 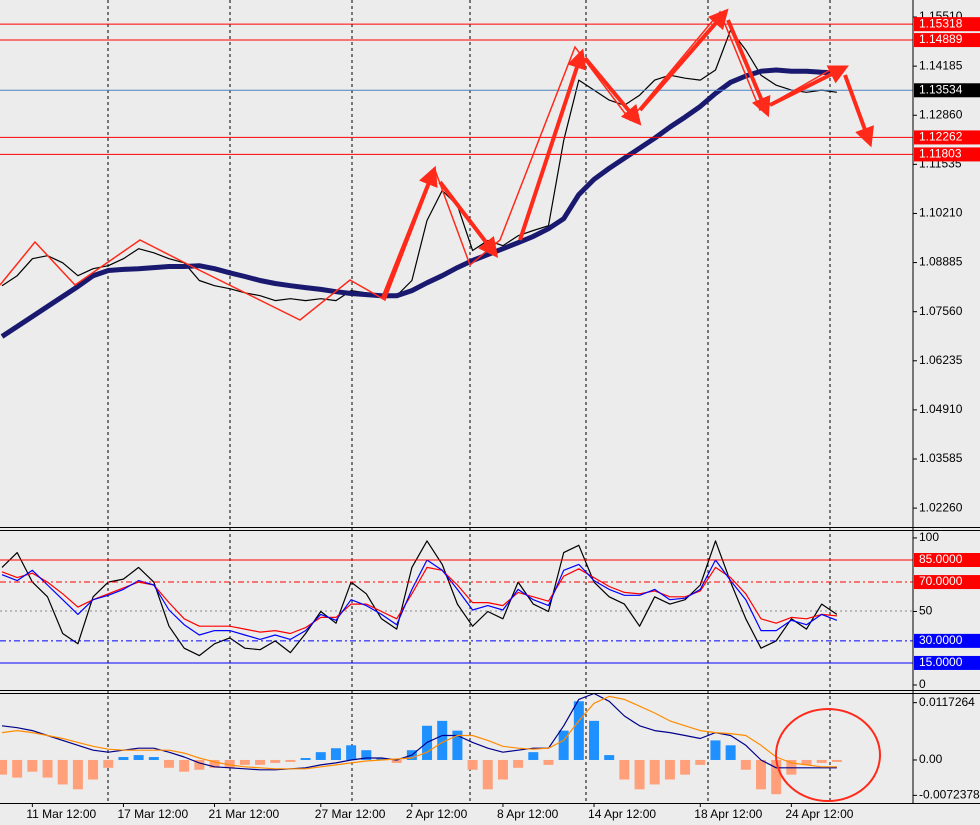 What do you see at coordinates (941, 662) in the screenshot?
I see `level-label: 15.0000` at bounding box center [941, 662].